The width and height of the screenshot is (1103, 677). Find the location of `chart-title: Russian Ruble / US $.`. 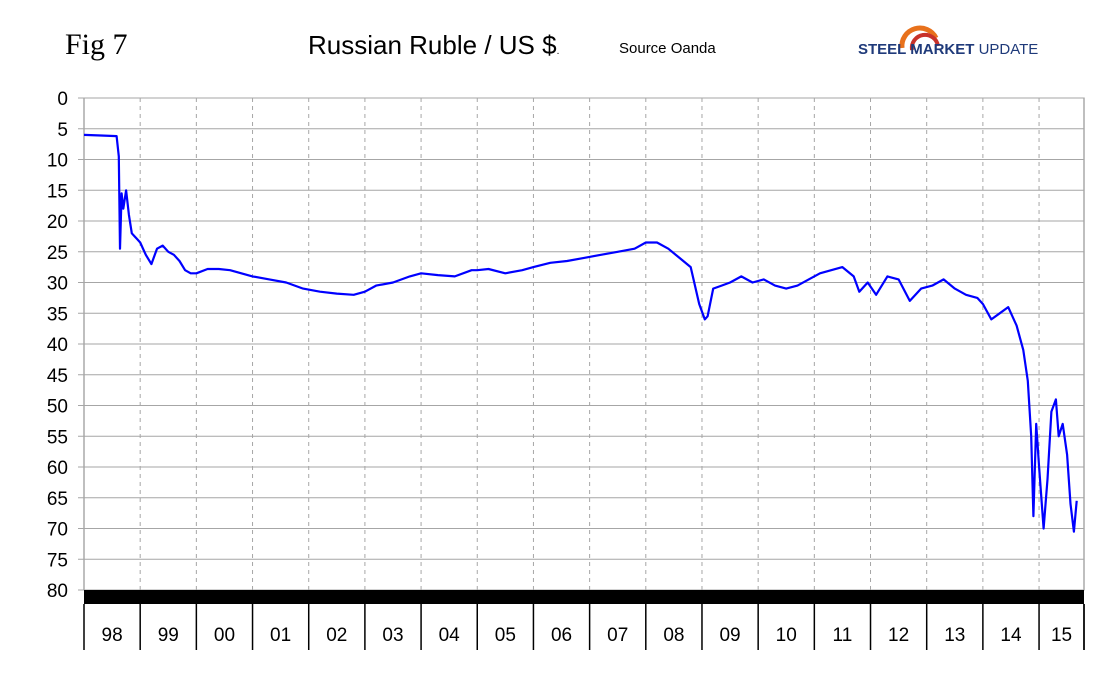

chart-title: Russian Ruble / US $. is located at coordinates (433, 45).